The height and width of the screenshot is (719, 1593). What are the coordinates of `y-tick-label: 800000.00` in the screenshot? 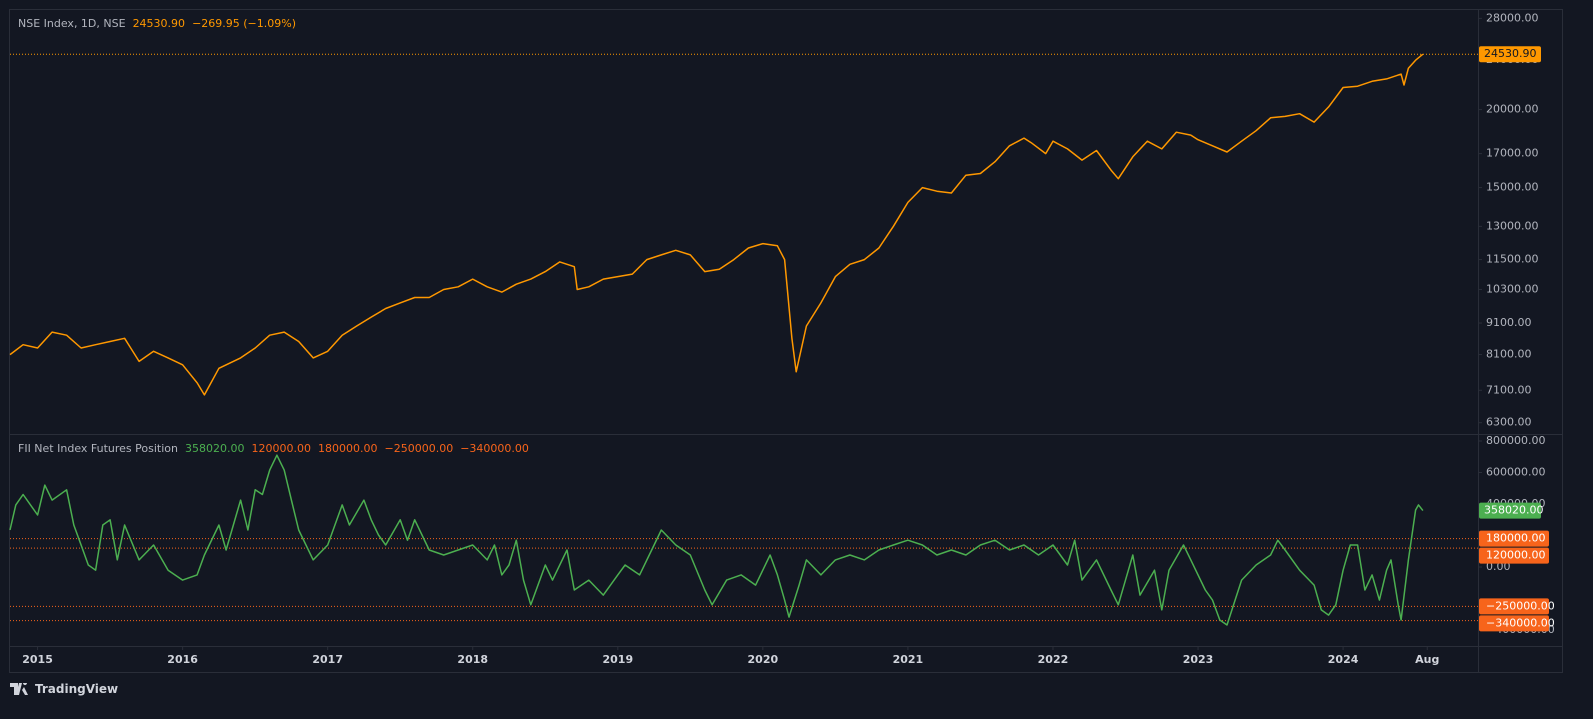 It's located at (1516, 440).